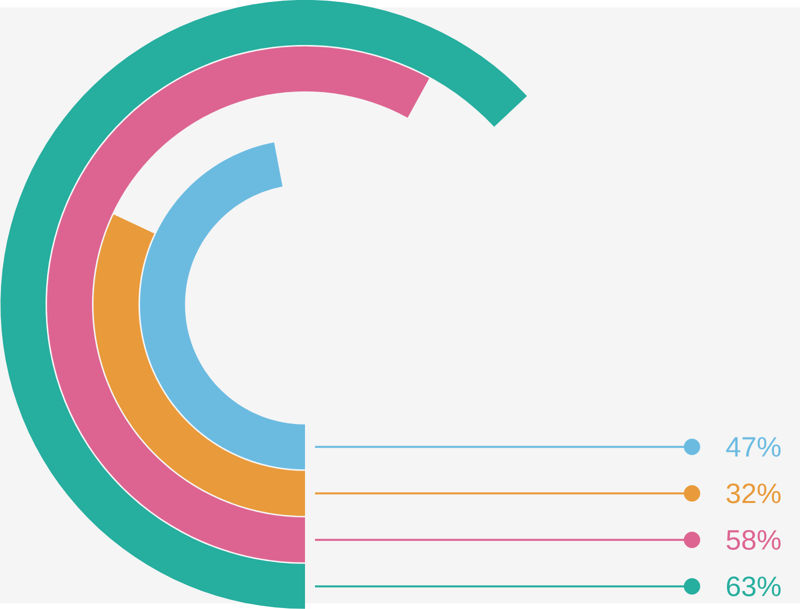 The image size is (800, 609). What do you see at coordinates (753, 540) in the screenshot?
I see `data-label: 58%` at bounding box center [753, 540].